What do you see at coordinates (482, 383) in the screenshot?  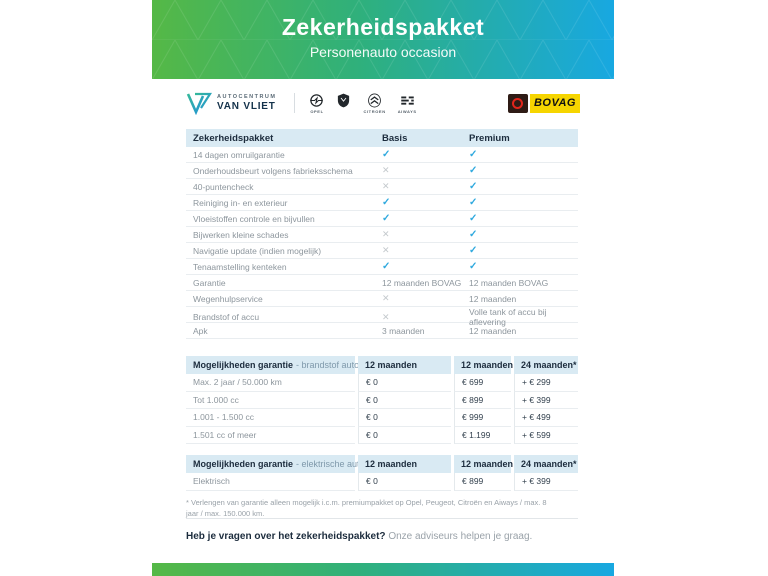 I see `price-cell: € 699` at bounding box center [482, 383].